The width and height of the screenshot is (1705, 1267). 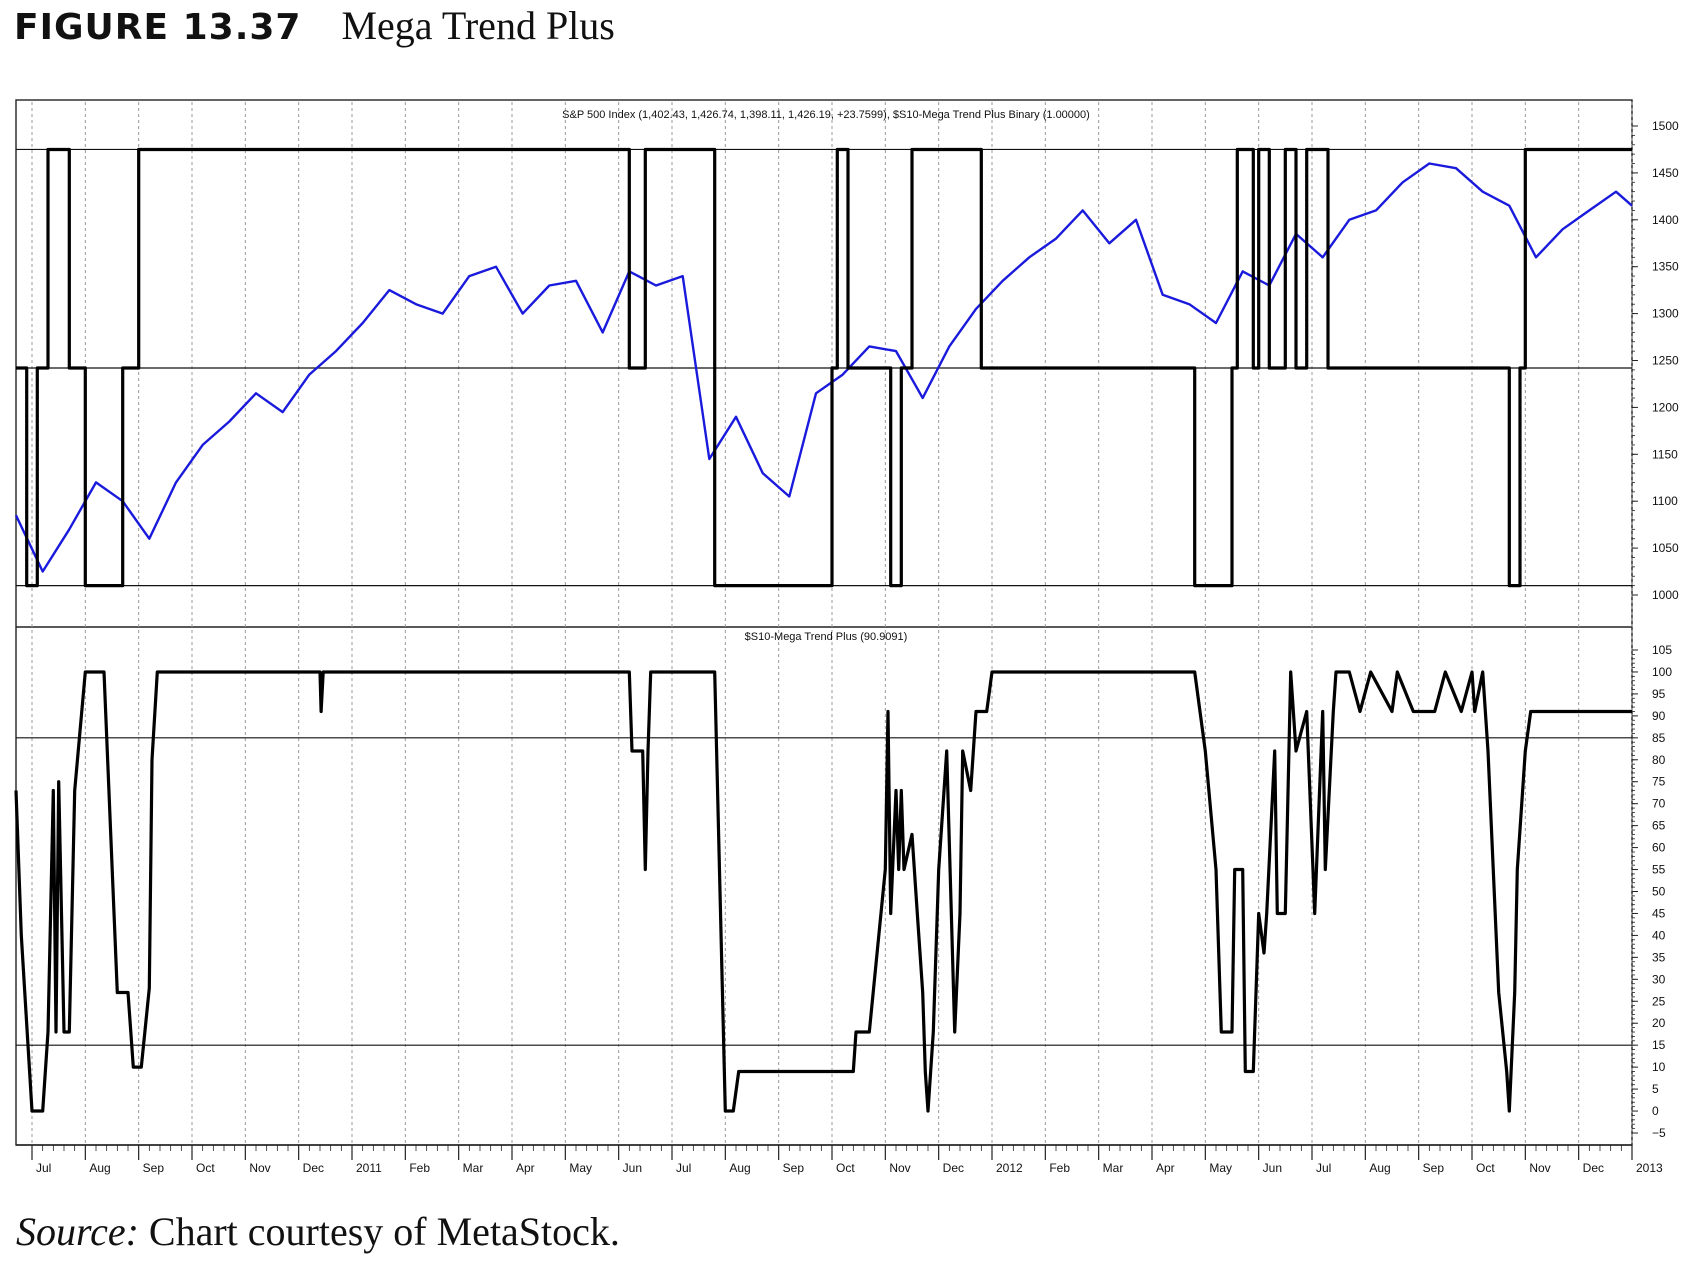 What do you see at coordinates (1009, 1168) in the screenshot?
I see `x-tick-label: 2012` at bounding box center [1009, 1168].